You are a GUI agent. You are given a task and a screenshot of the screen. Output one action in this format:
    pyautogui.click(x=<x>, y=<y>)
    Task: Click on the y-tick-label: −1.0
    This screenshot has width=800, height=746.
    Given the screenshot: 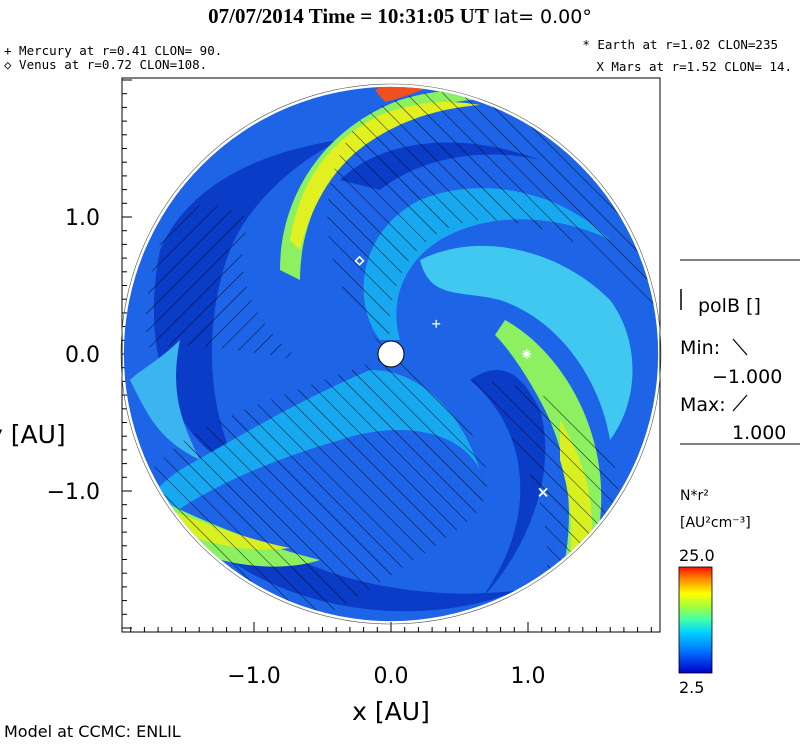 What is the action you would take?
    pyautogui.click(x=73, y=492)
    